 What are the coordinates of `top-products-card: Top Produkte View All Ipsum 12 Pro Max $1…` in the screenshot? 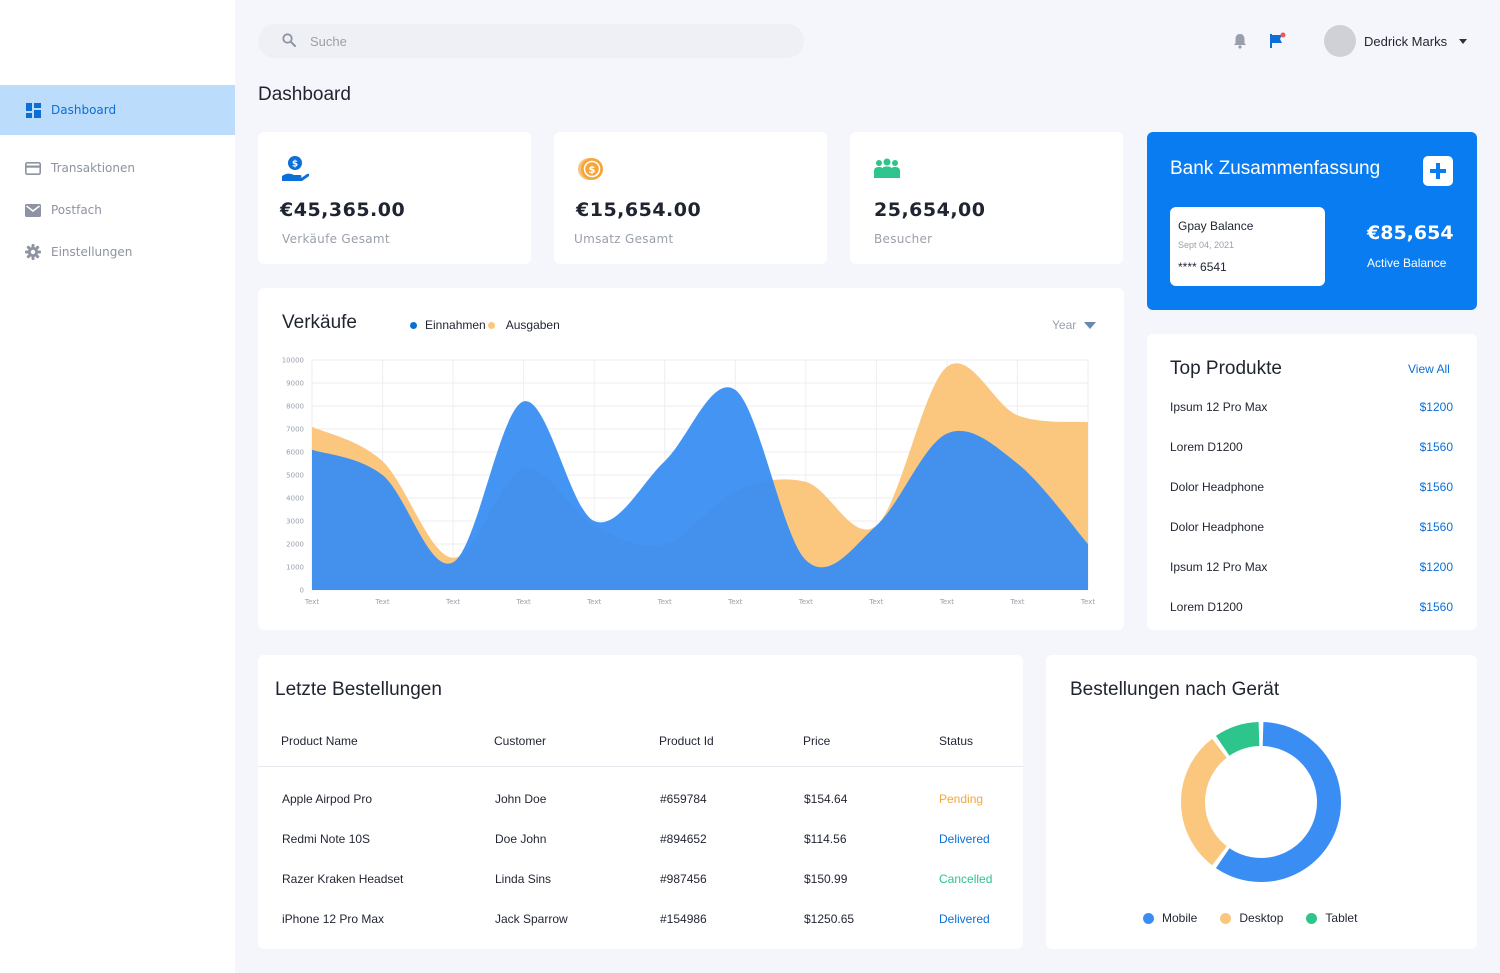 It's located at (1312, 482).